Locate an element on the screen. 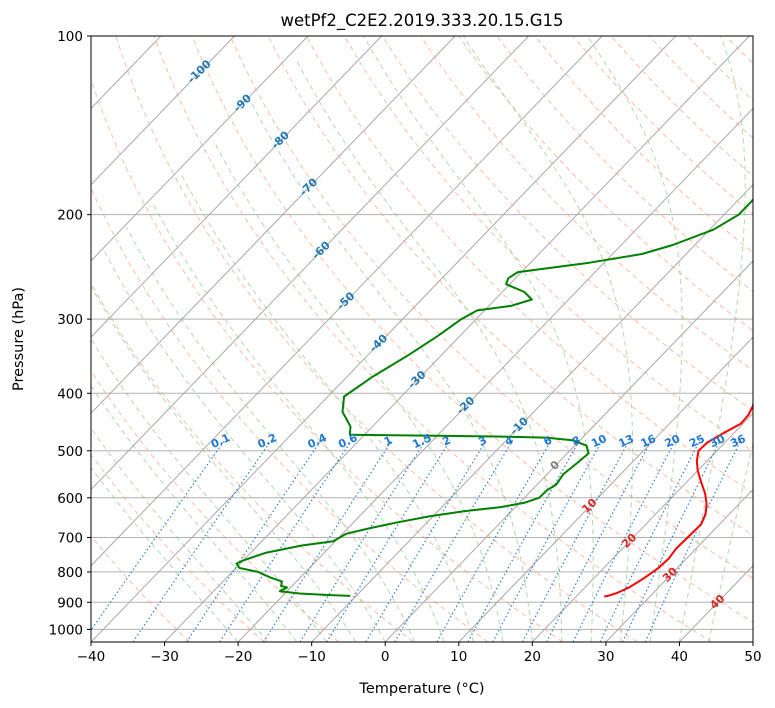 This screenshot has width=775, height=708. mixing-ratio-label: 8 is located at coordinates (576, 441).